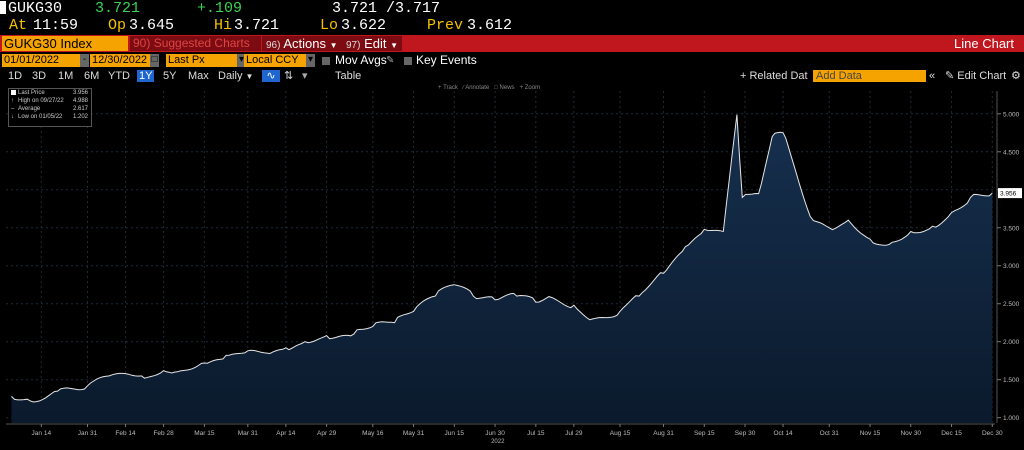  What do you see at coordinates (125, 433) in the screenshot?
I see `x-tick-label: Feb 14` at bounding box center [125, 433].